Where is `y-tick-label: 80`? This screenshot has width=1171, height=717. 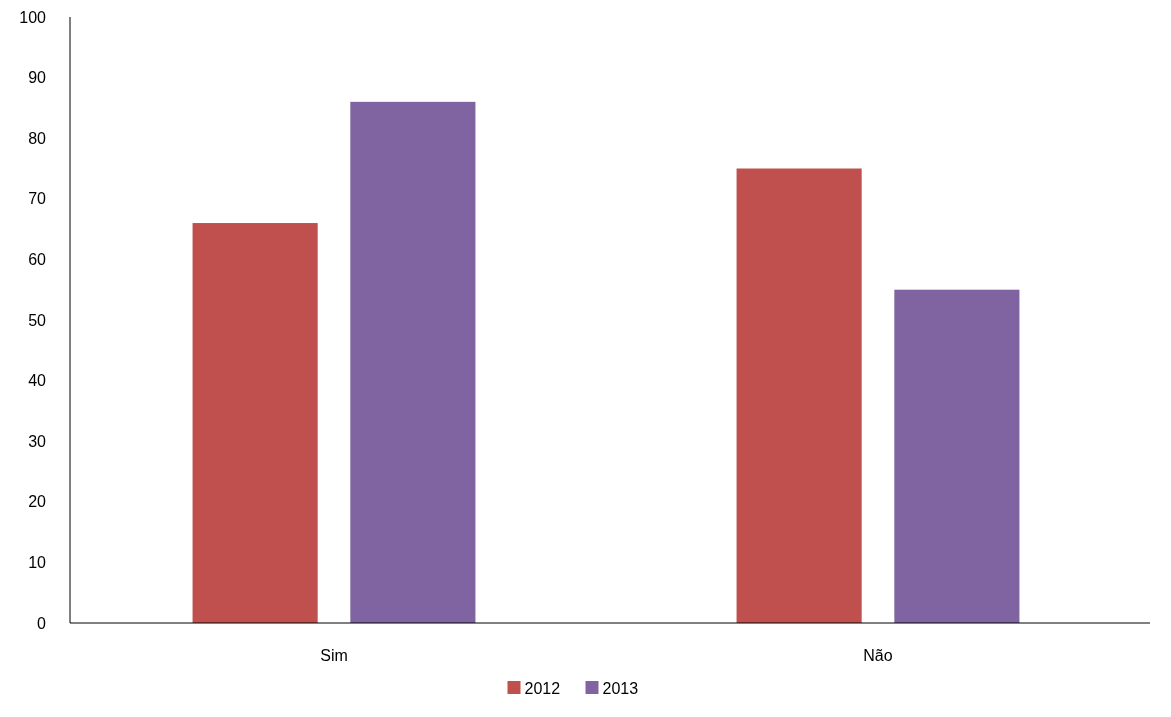 y-tick-label: 80 is located at coordinates (37, 138).